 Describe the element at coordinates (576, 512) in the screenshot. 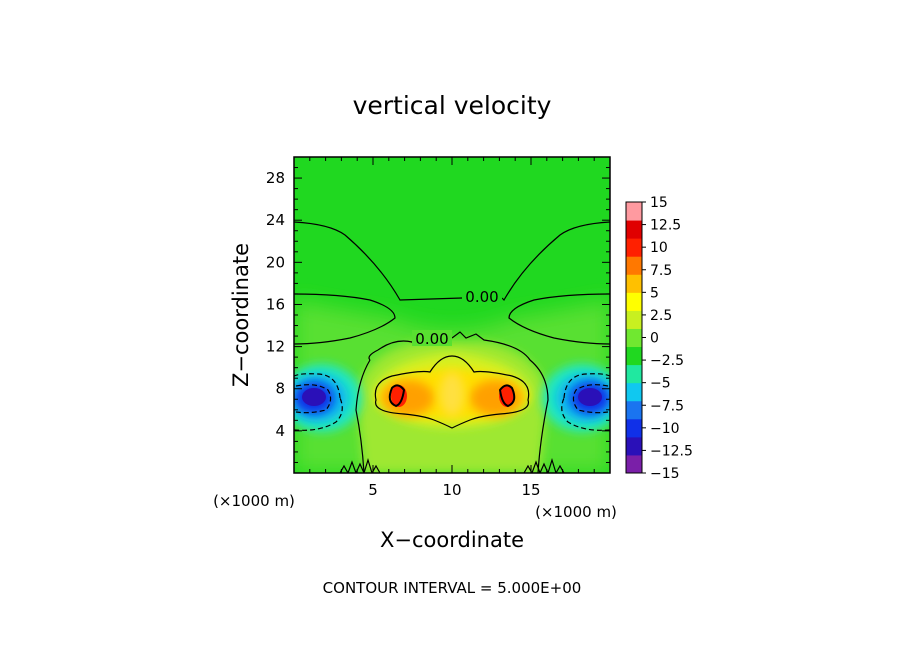

I see `x-unit-right: (×1000 m)` at that location.